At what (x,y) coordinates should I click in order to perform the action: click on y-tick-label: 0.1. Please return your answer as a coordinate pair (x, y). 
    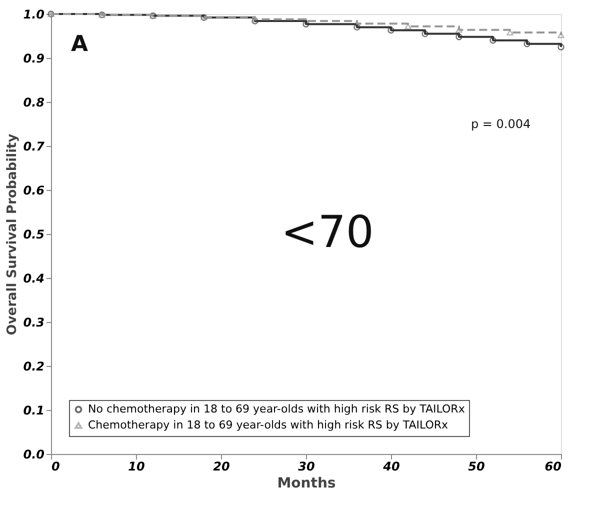
    Looking at the image, I should click on (33, 411).